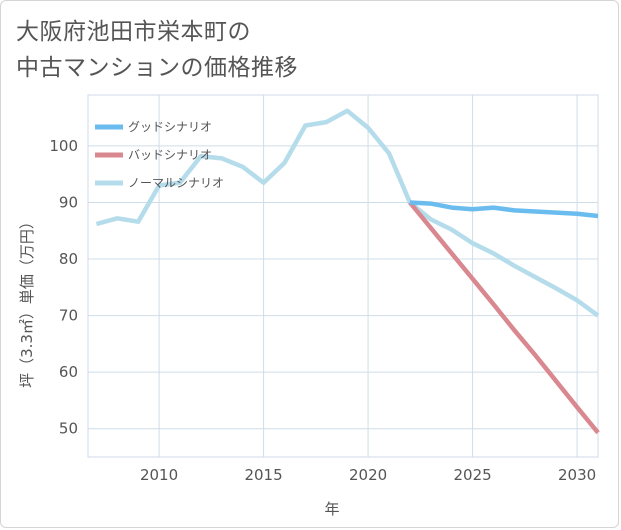  Describe the element at coordinates (133, 32) in the screenshot. I see `chart-title-line-1: 大阪府池田市栄本町の` at that location.